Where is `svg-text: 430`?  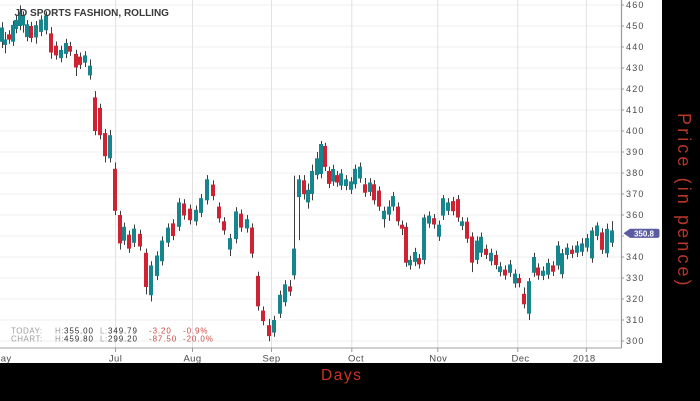 svg-text: 430 is located at coordinates (635, 68).